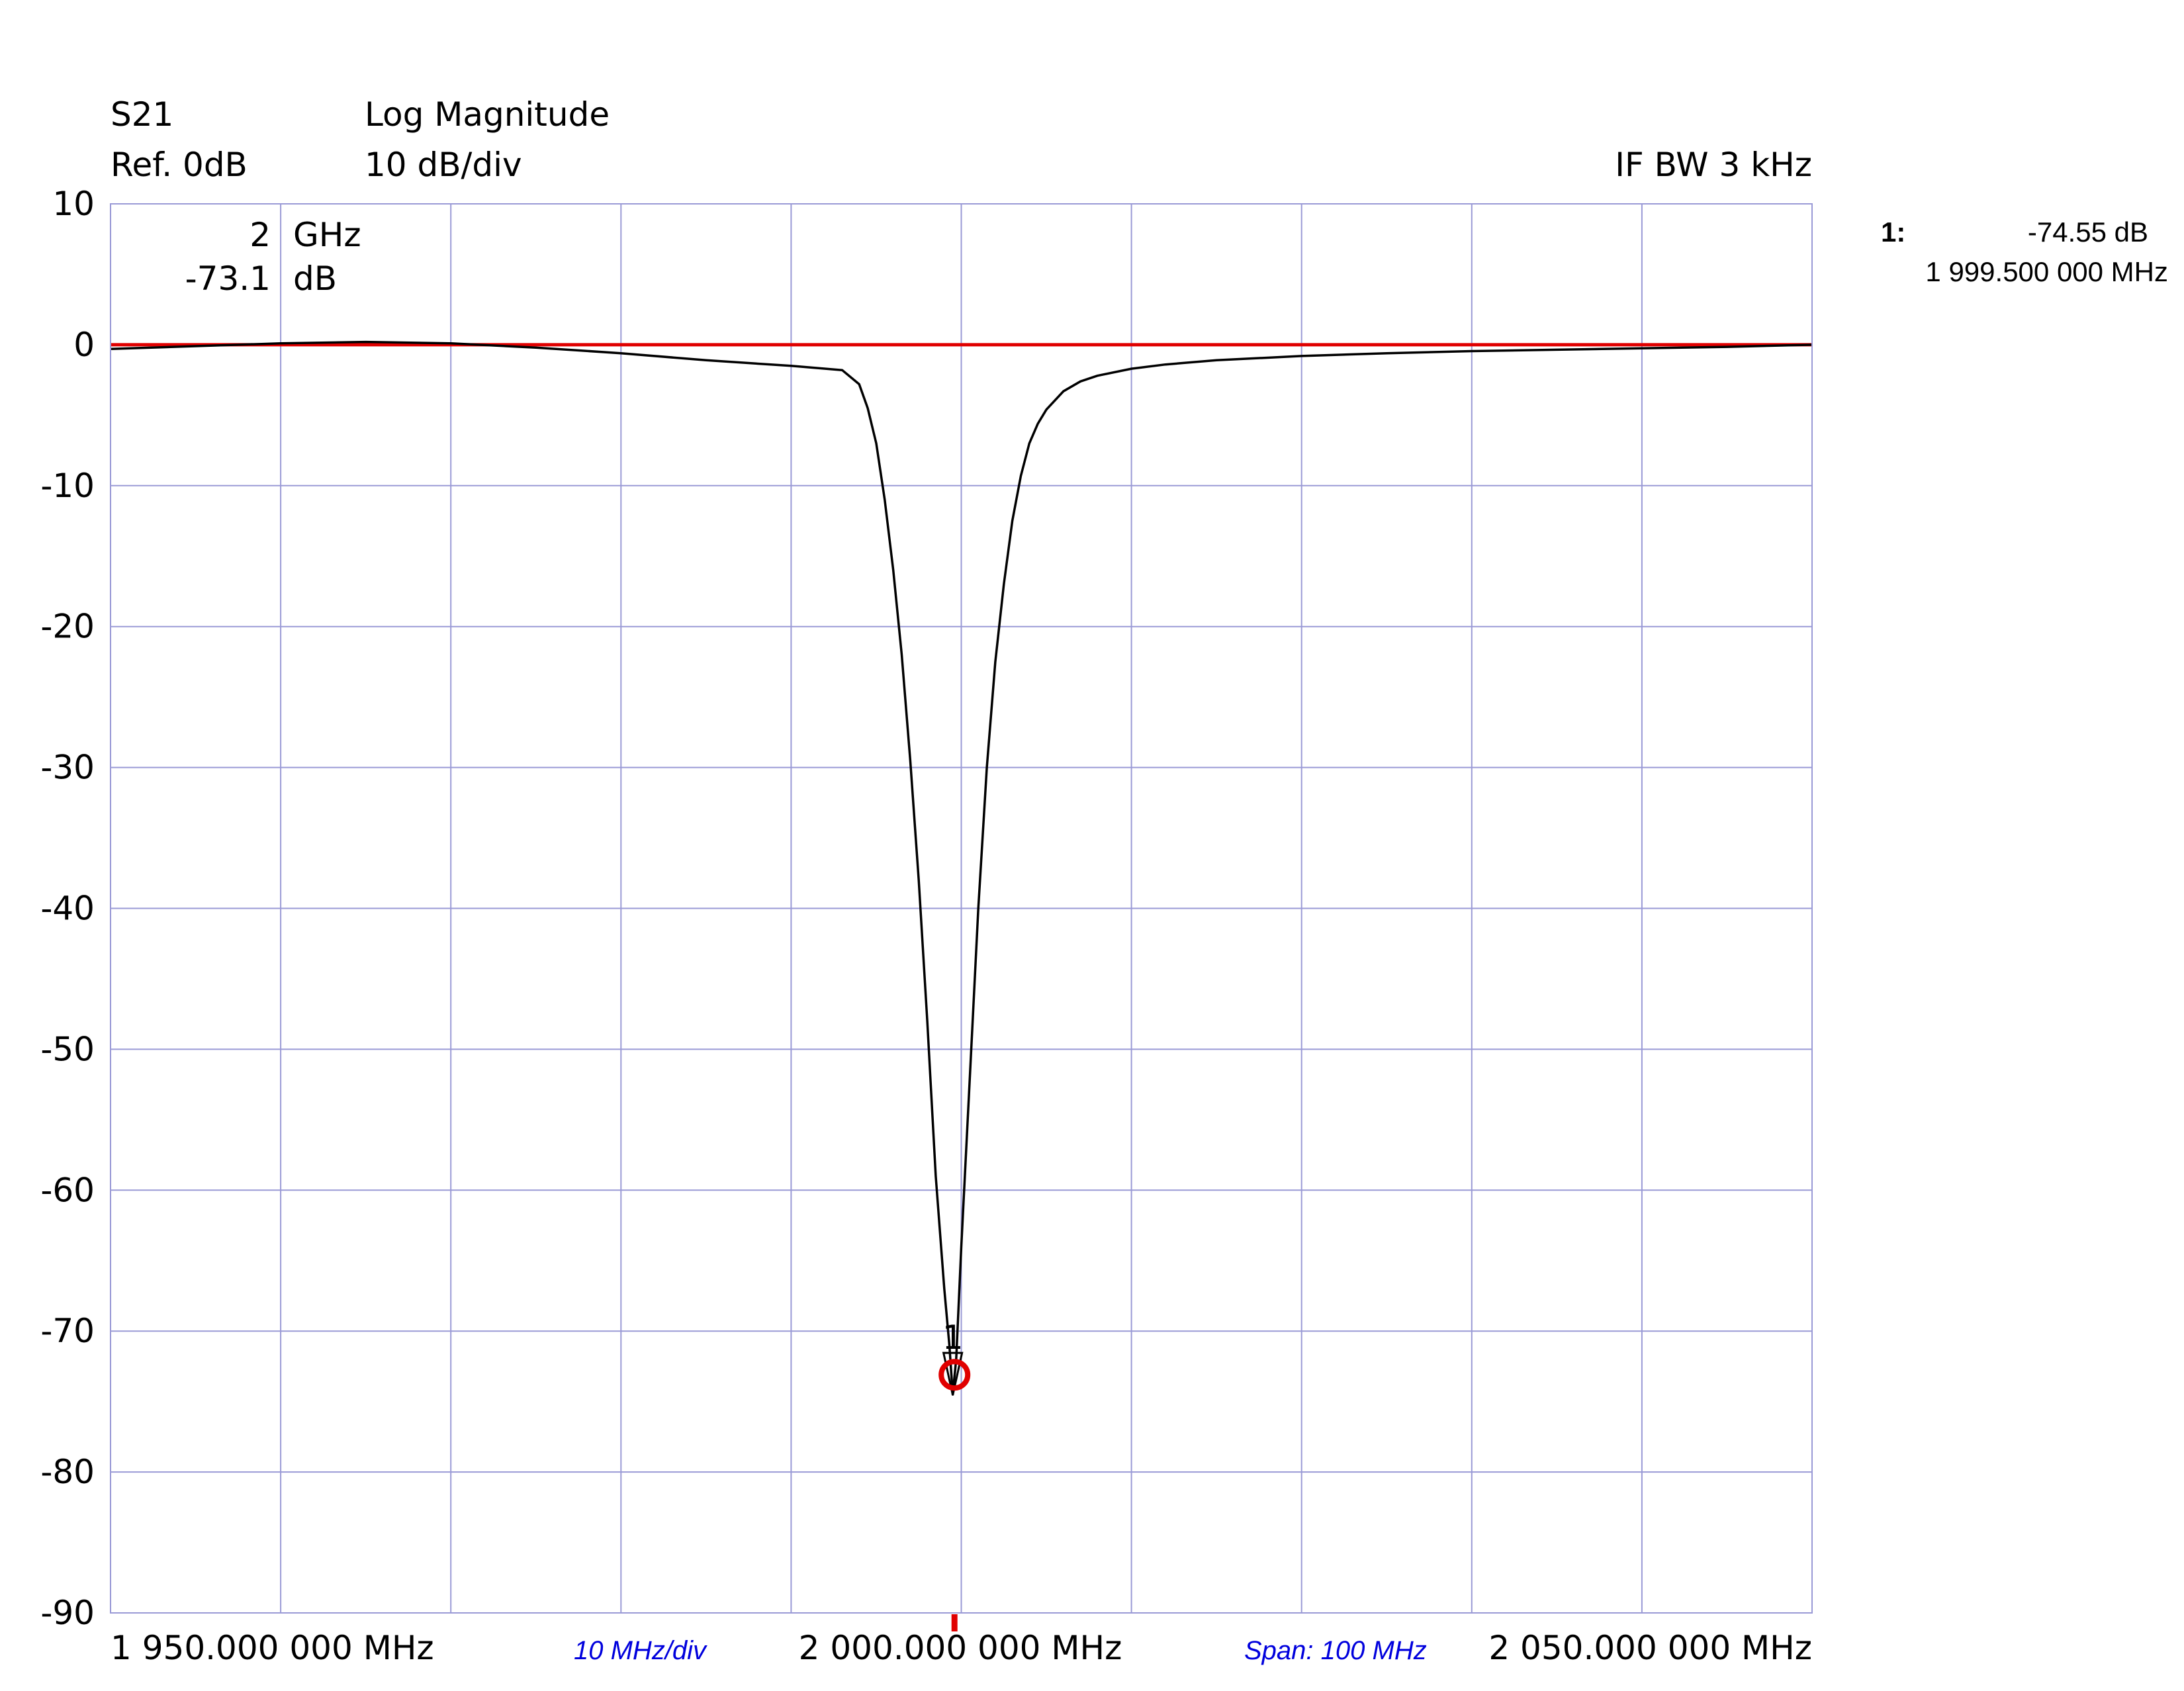 This screenshot has width=2184, height=1691. Describe the element at coordinates (67, 627) in the screenshot. I see `y-tick-label: -20` at that location.